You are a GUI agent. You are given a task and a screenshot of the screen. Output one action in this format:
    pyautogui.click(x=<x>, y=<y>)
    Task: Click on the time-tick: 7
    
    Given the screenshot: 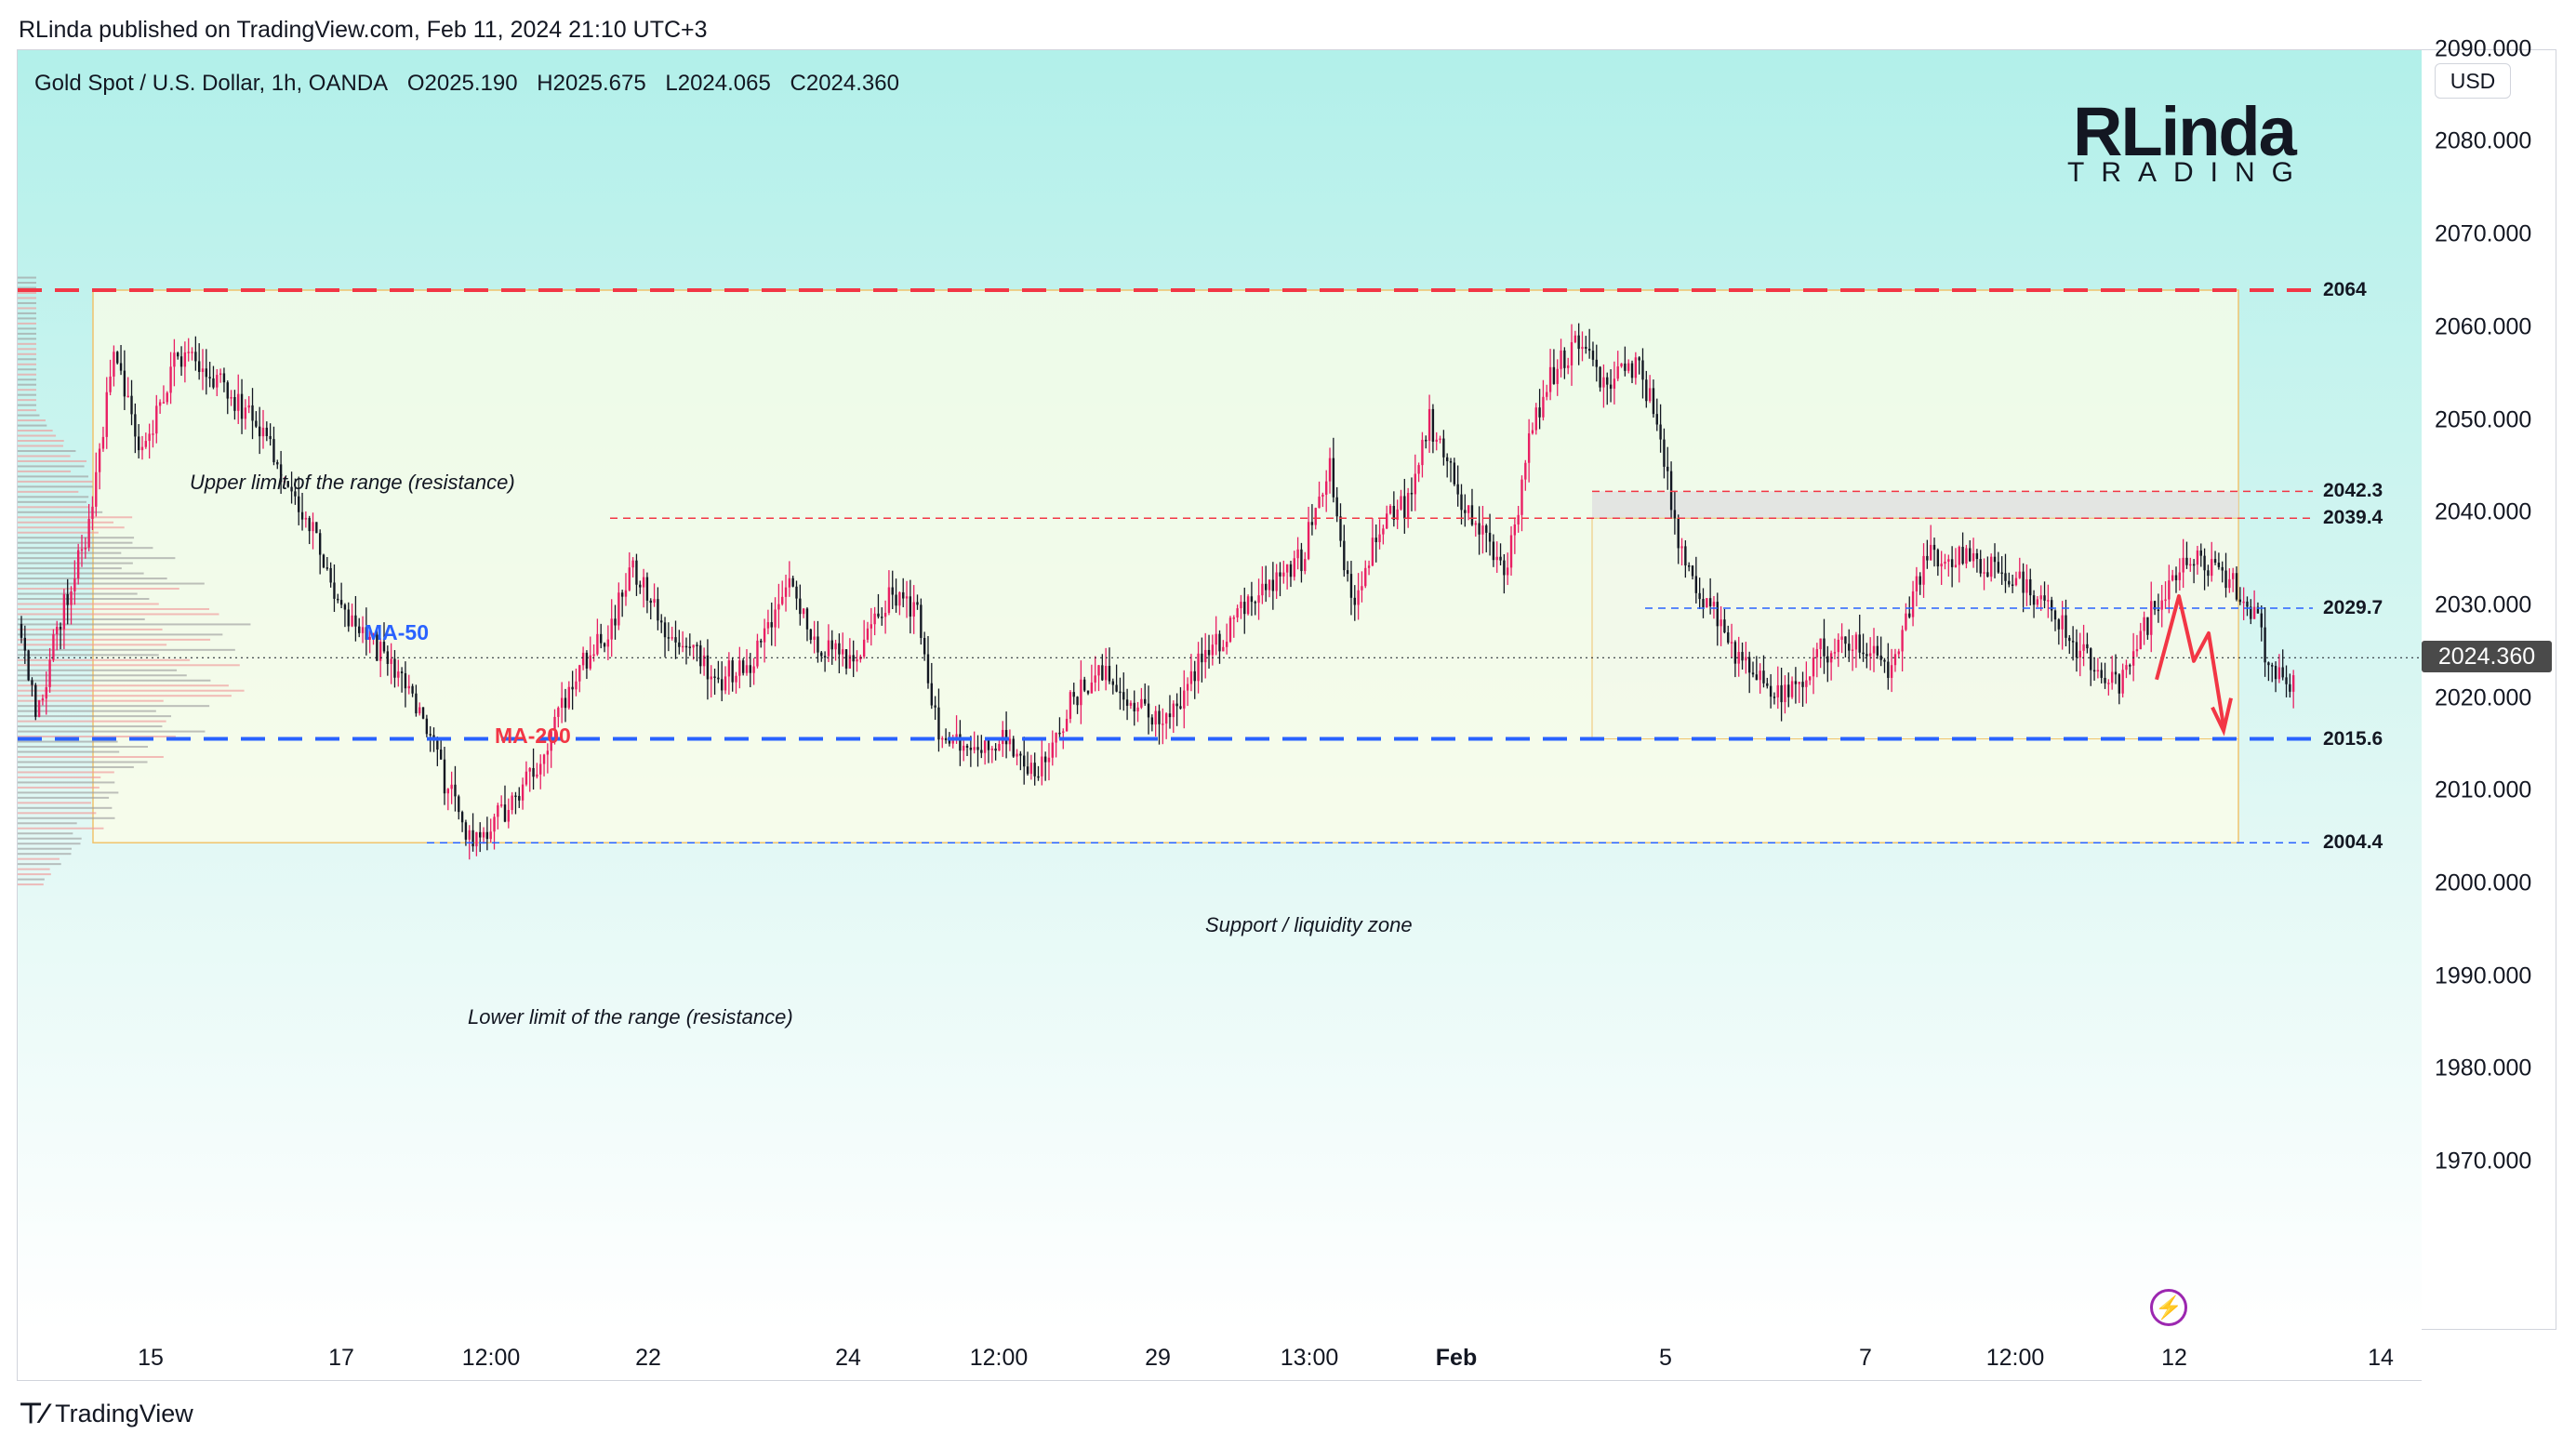 What is the action you would take?
    pyautogui.click(x=1865, y=1358)
    